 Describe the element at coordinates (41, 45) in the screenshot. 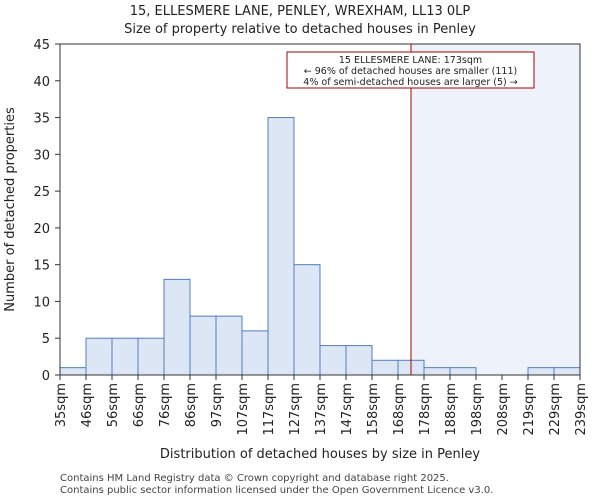

I see `y-tick-label: 45` at that location.